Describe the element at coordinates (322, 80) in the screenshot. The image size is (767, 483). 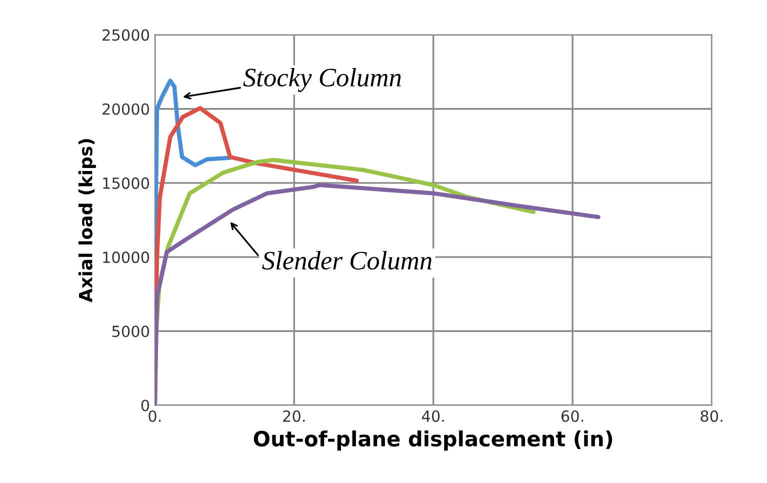
I see `annotation: Stocky Column` at that location.